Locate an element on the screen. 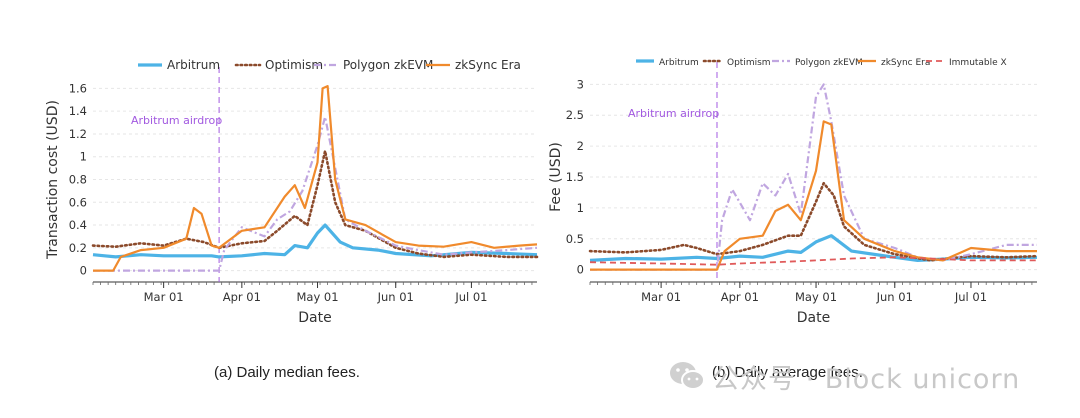  watermark-text: 公众号 · Block unicorn is located at coordinates (866, 379).